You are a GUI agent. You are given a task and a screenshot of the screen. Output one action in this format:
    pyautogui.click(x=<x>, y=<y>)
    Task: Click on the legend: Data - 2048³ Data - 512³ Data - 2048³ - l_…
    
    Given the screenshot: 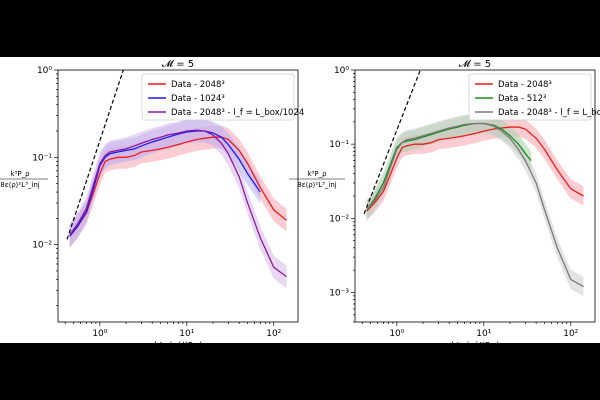 What is the action you would take?
    pyautogui.click(x=534, y=97)
    